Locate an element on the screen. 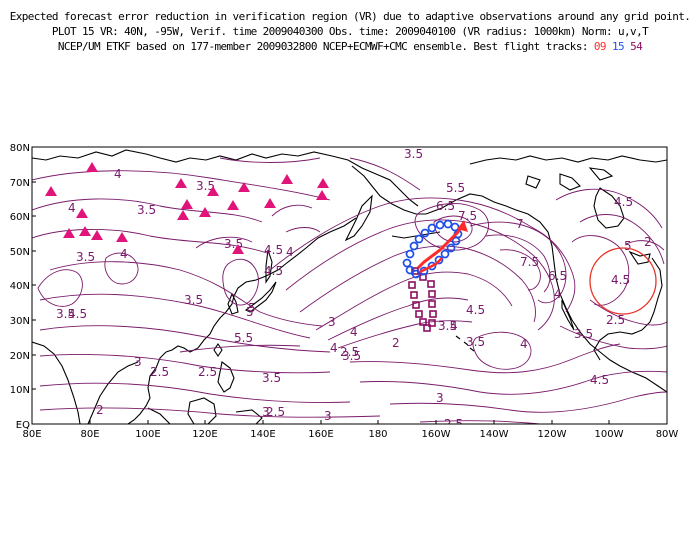  coastline-korea is located at coordinates (233, 303).